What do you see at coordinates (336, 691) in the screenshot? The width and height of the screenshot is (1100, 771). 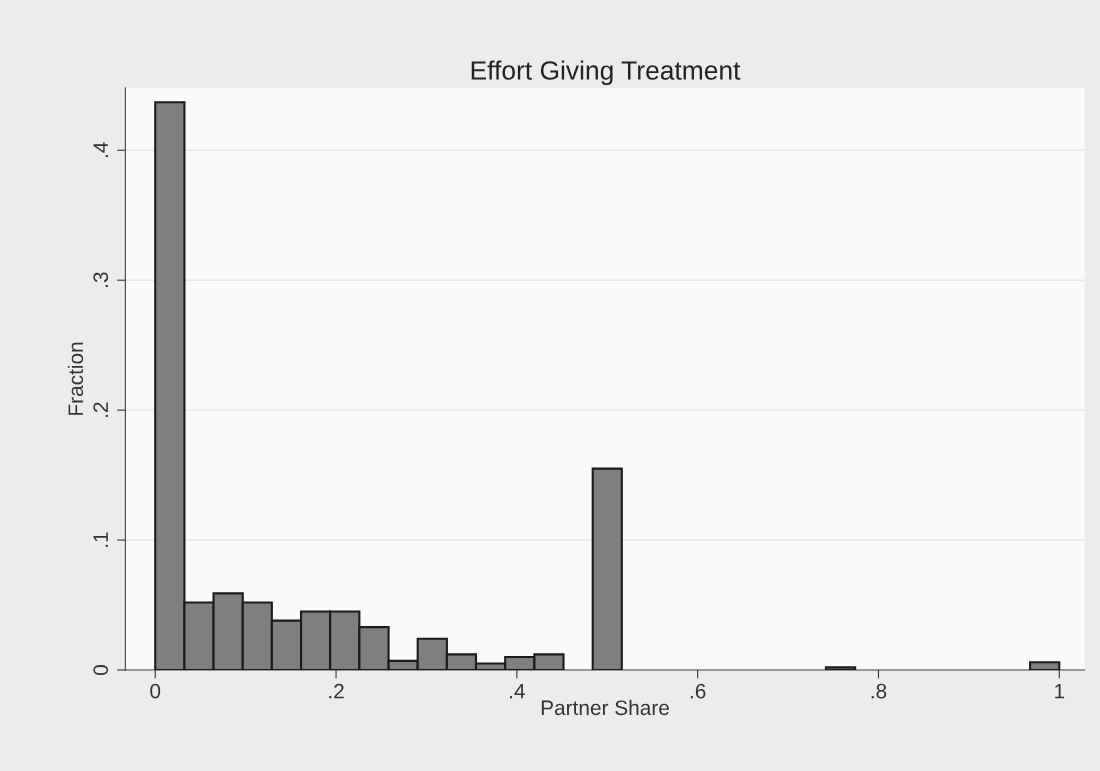 I see `x-tick-label: .2` at bounding box center [336, 691].